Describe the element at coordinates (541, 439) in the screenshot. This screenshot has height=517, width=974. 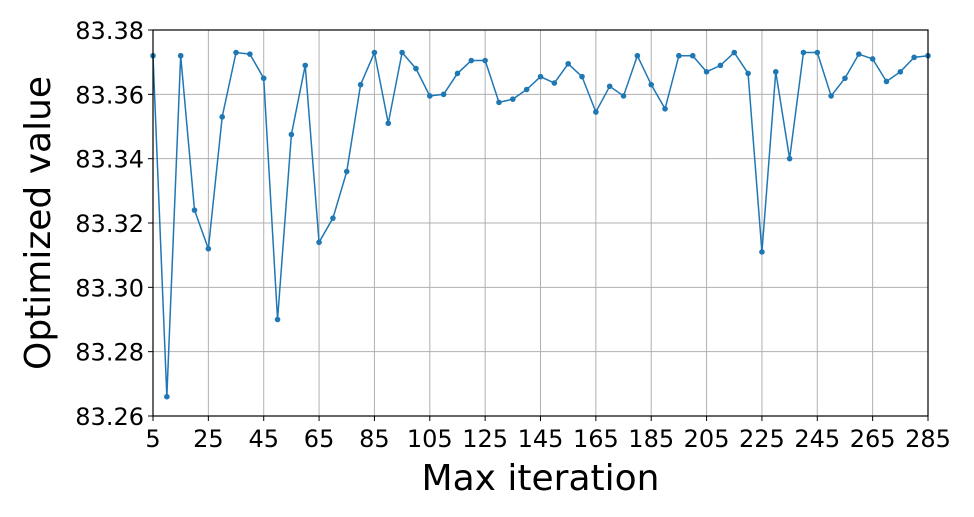
I see `x-tick-label: 145` at that location.